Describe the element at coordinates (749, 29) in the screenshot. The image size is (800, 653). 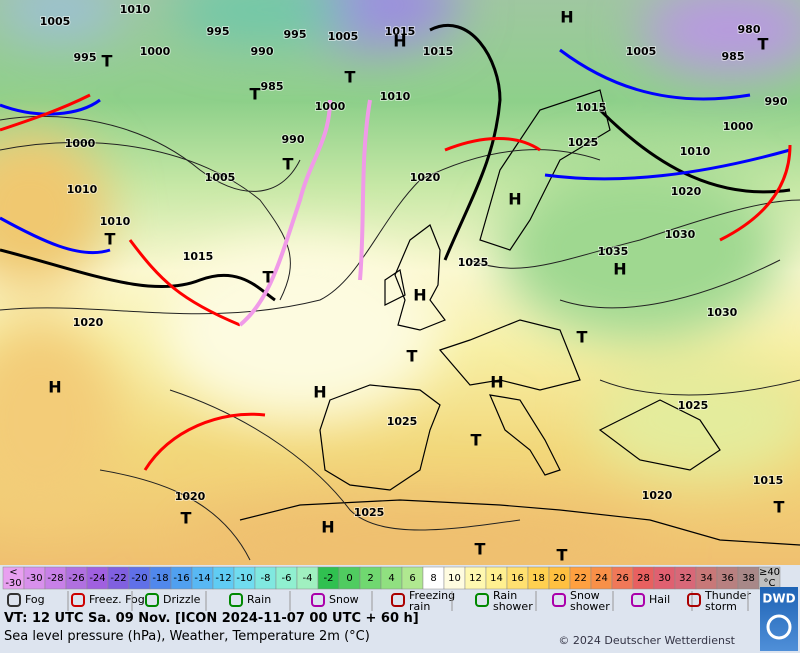
I see `isobar-label: 980` at that location.